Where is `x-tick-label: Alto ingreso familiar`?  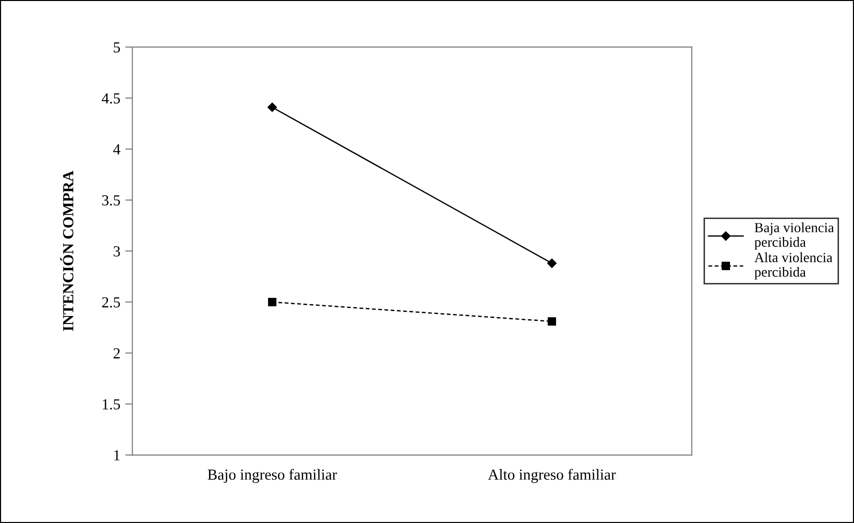 x-tick-label: Alto ingreso familiar is located at coordinates (552, 475).